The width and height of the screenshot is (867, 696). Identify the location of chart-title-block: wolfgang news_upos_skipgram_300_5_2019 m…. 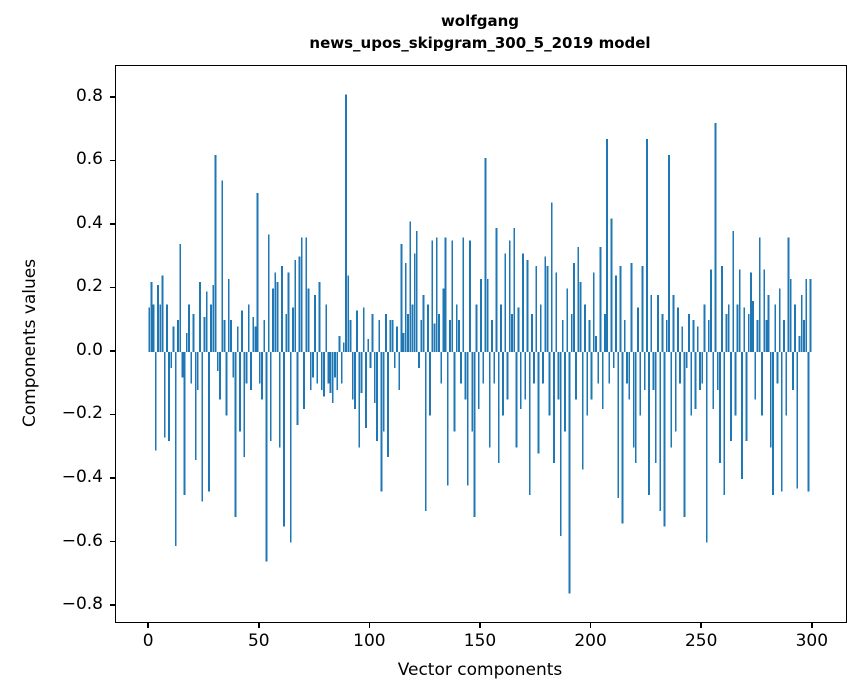
(480, 32).